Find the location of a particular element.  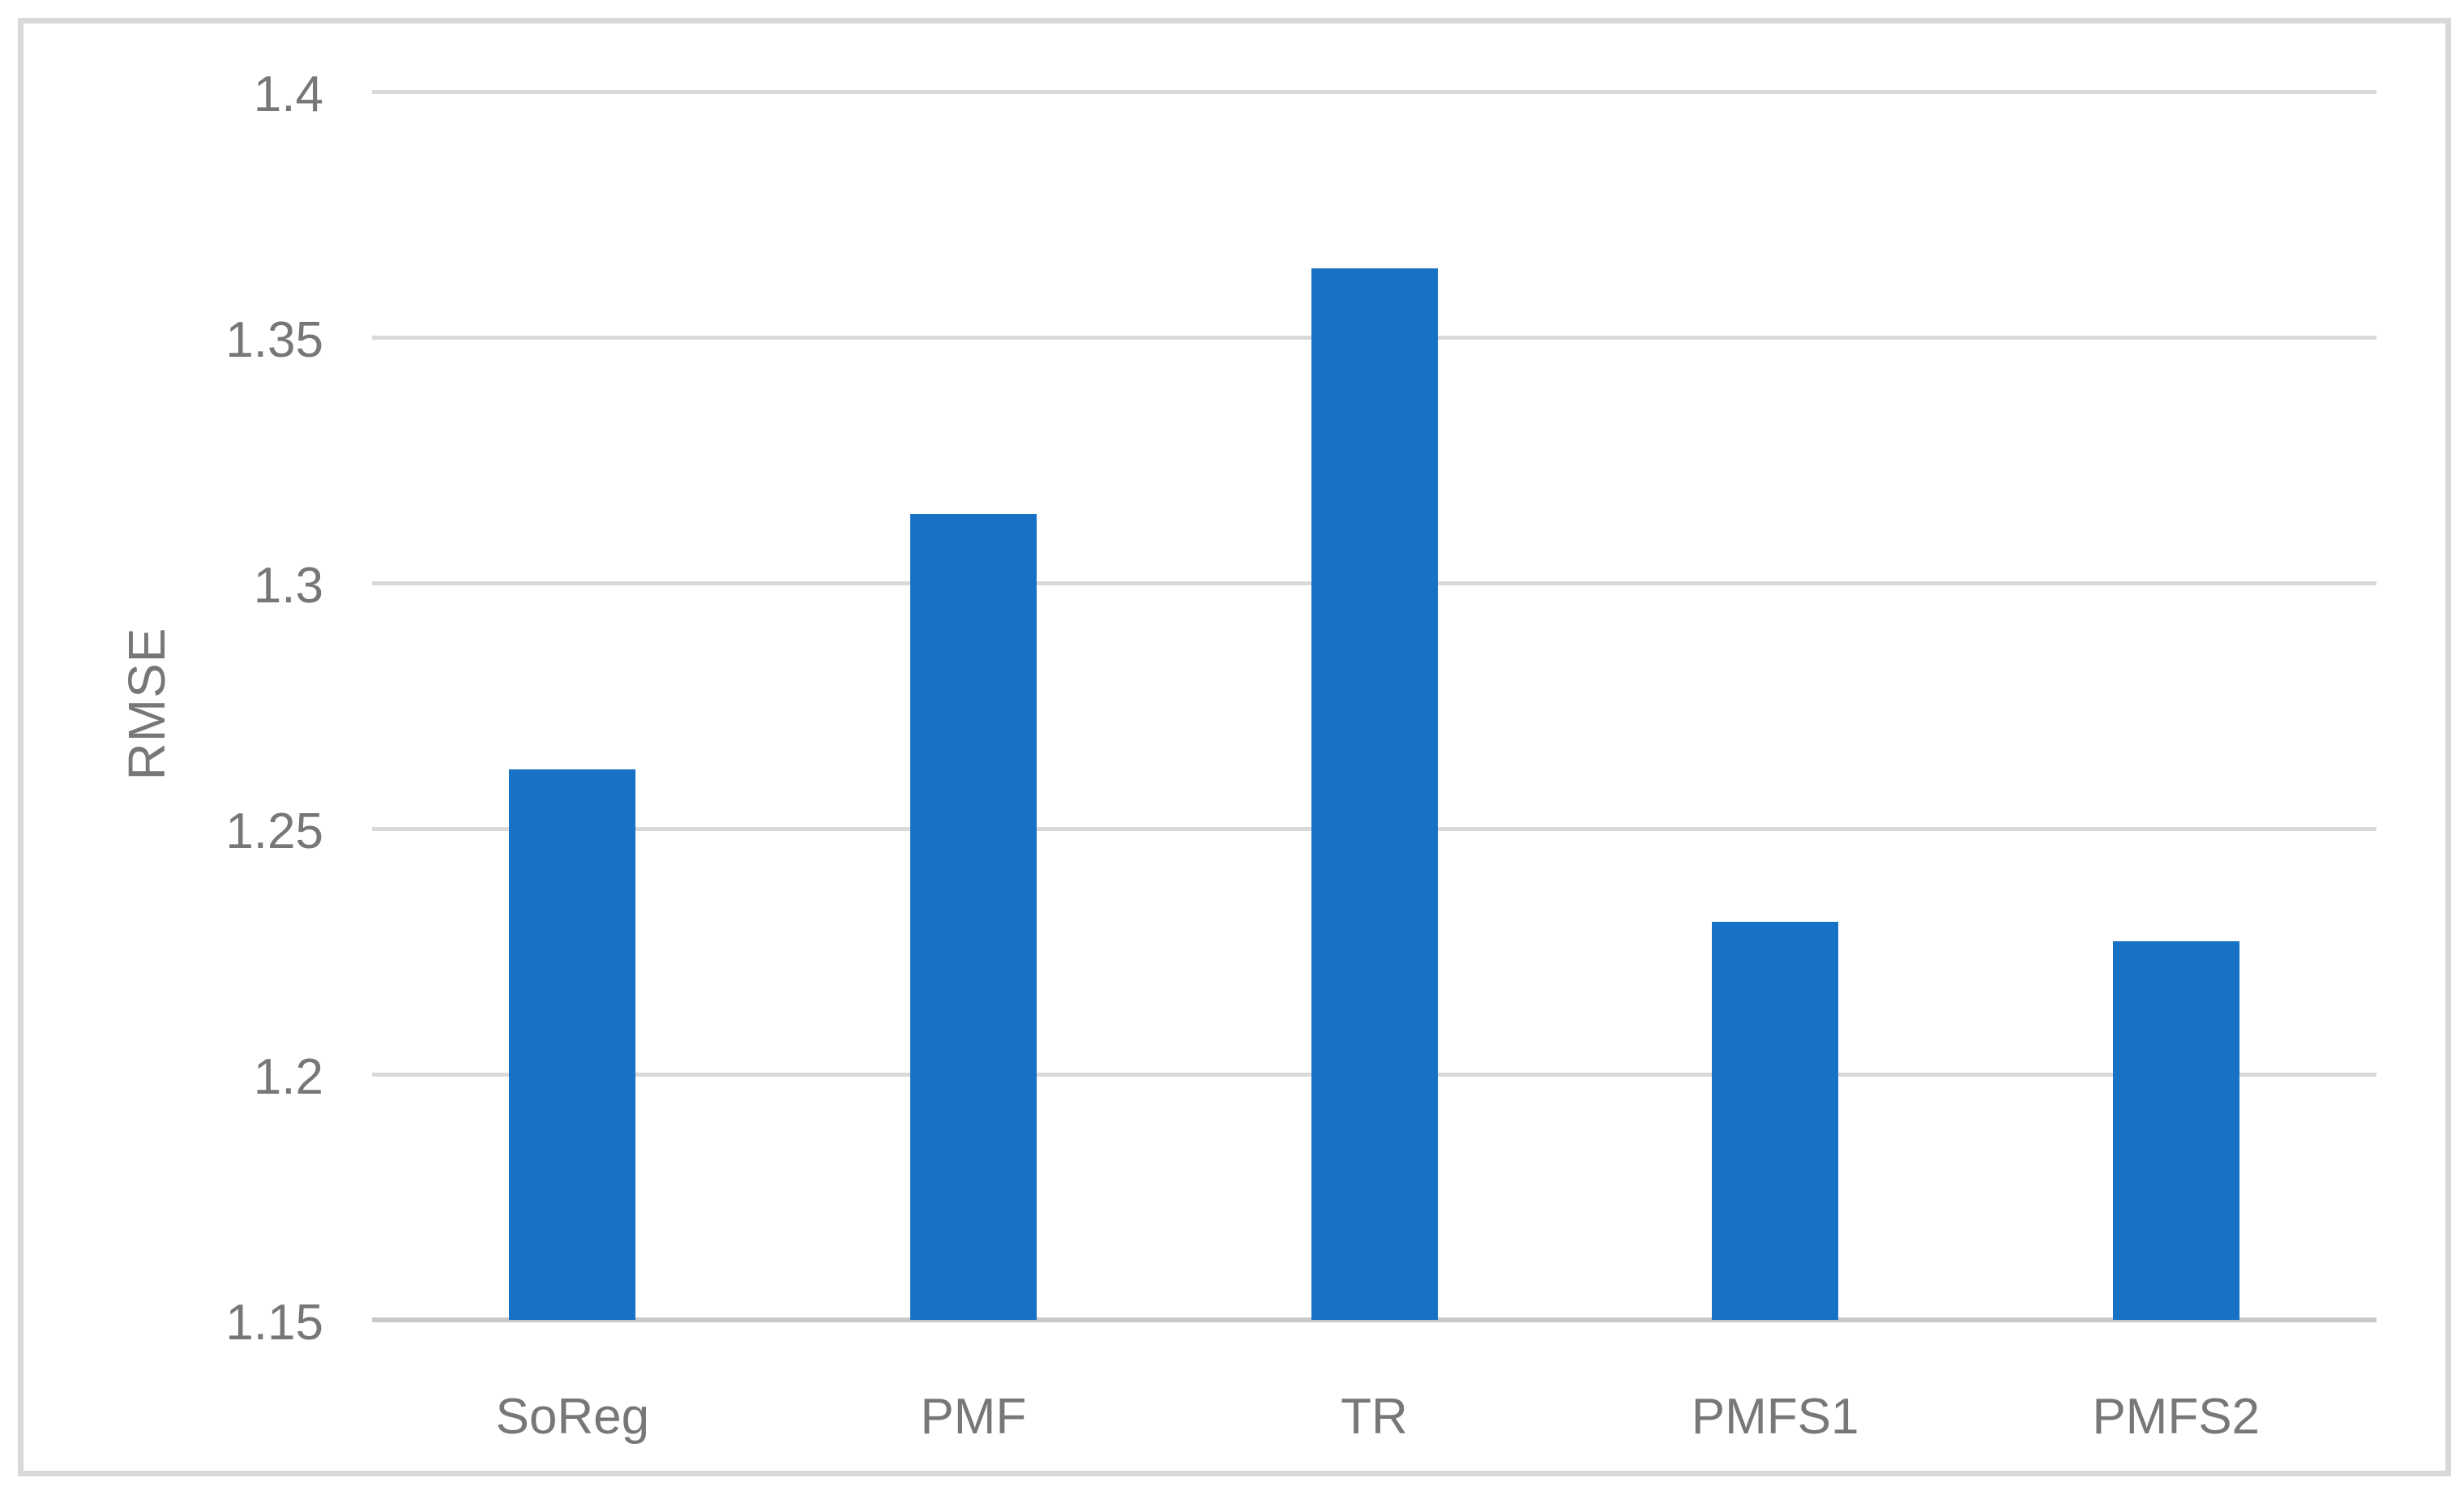

bar-pmfs2 is located at coordinates (2175, 1130).